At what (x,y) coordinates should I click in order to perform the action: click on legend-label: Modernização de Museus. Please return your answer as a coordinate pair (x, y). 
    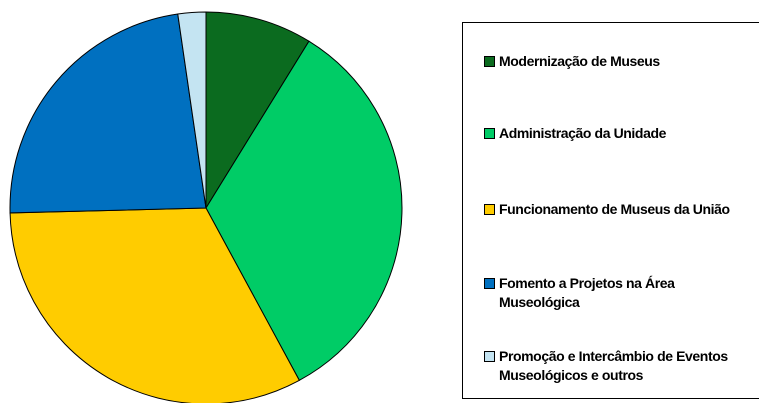
    Looking at the image, I should click on (579, 61).